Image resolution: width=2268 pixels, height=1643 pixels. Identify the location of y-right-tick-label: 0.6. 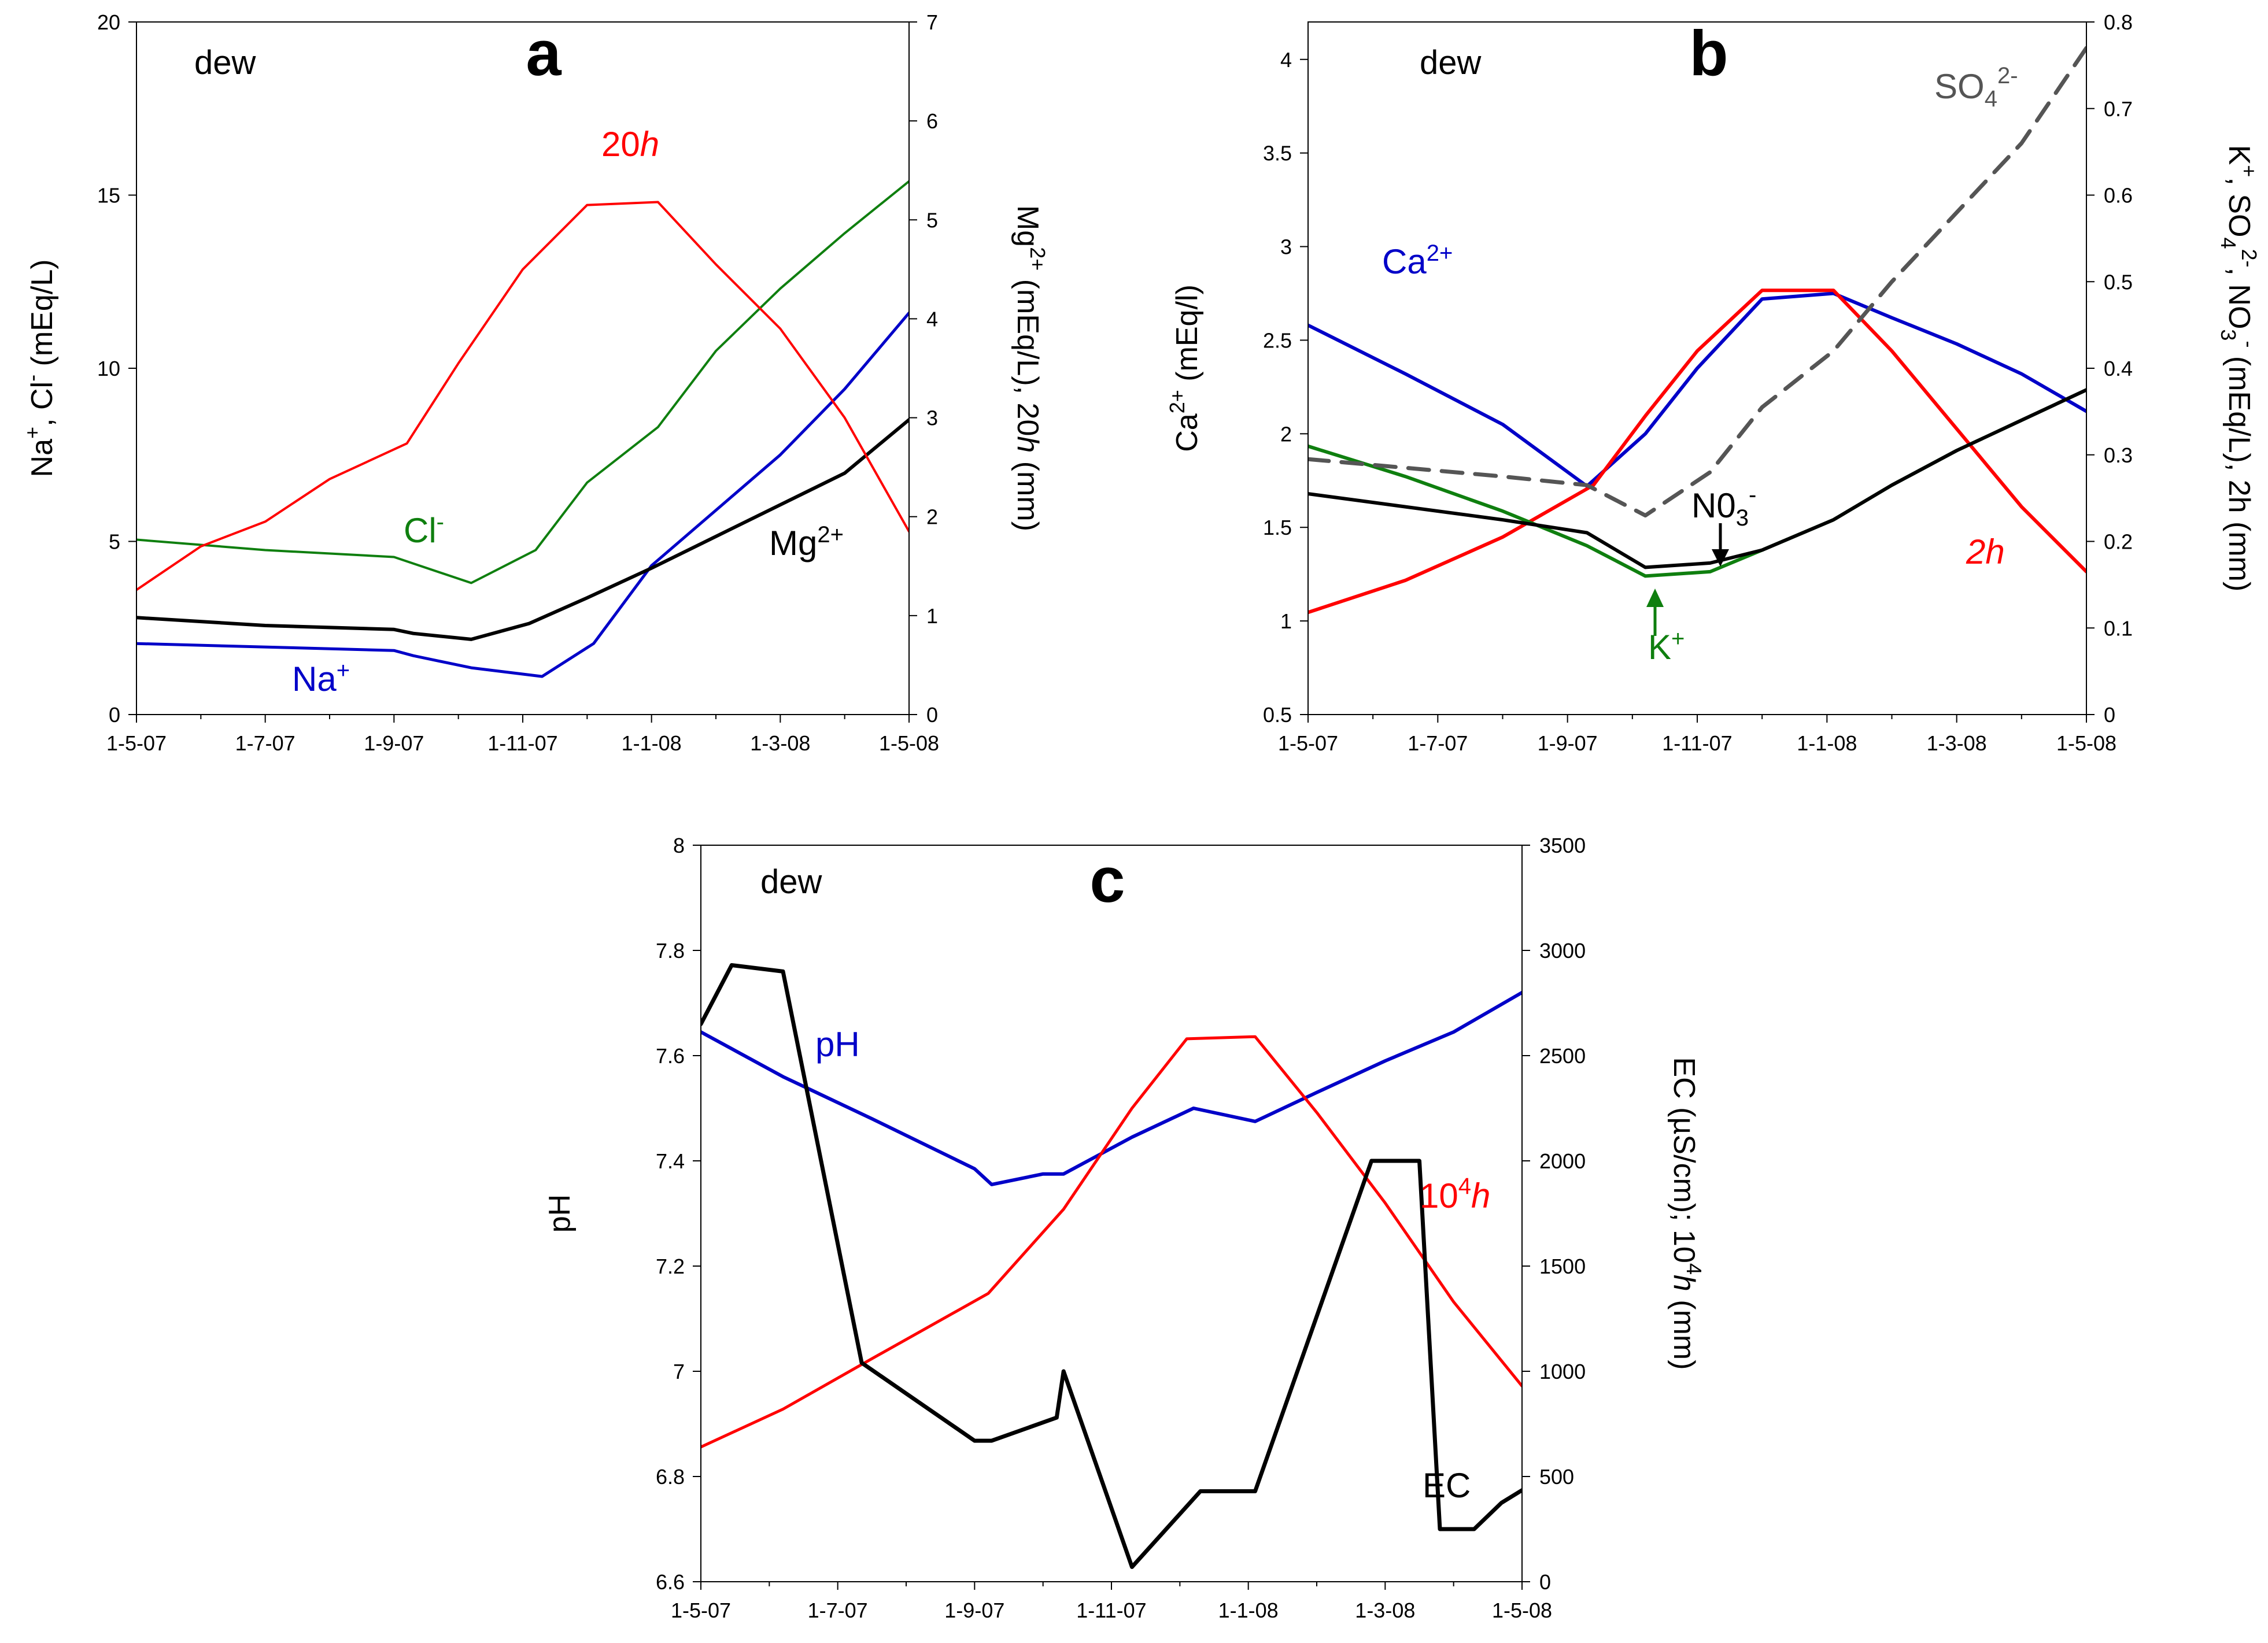
(2118, 196).